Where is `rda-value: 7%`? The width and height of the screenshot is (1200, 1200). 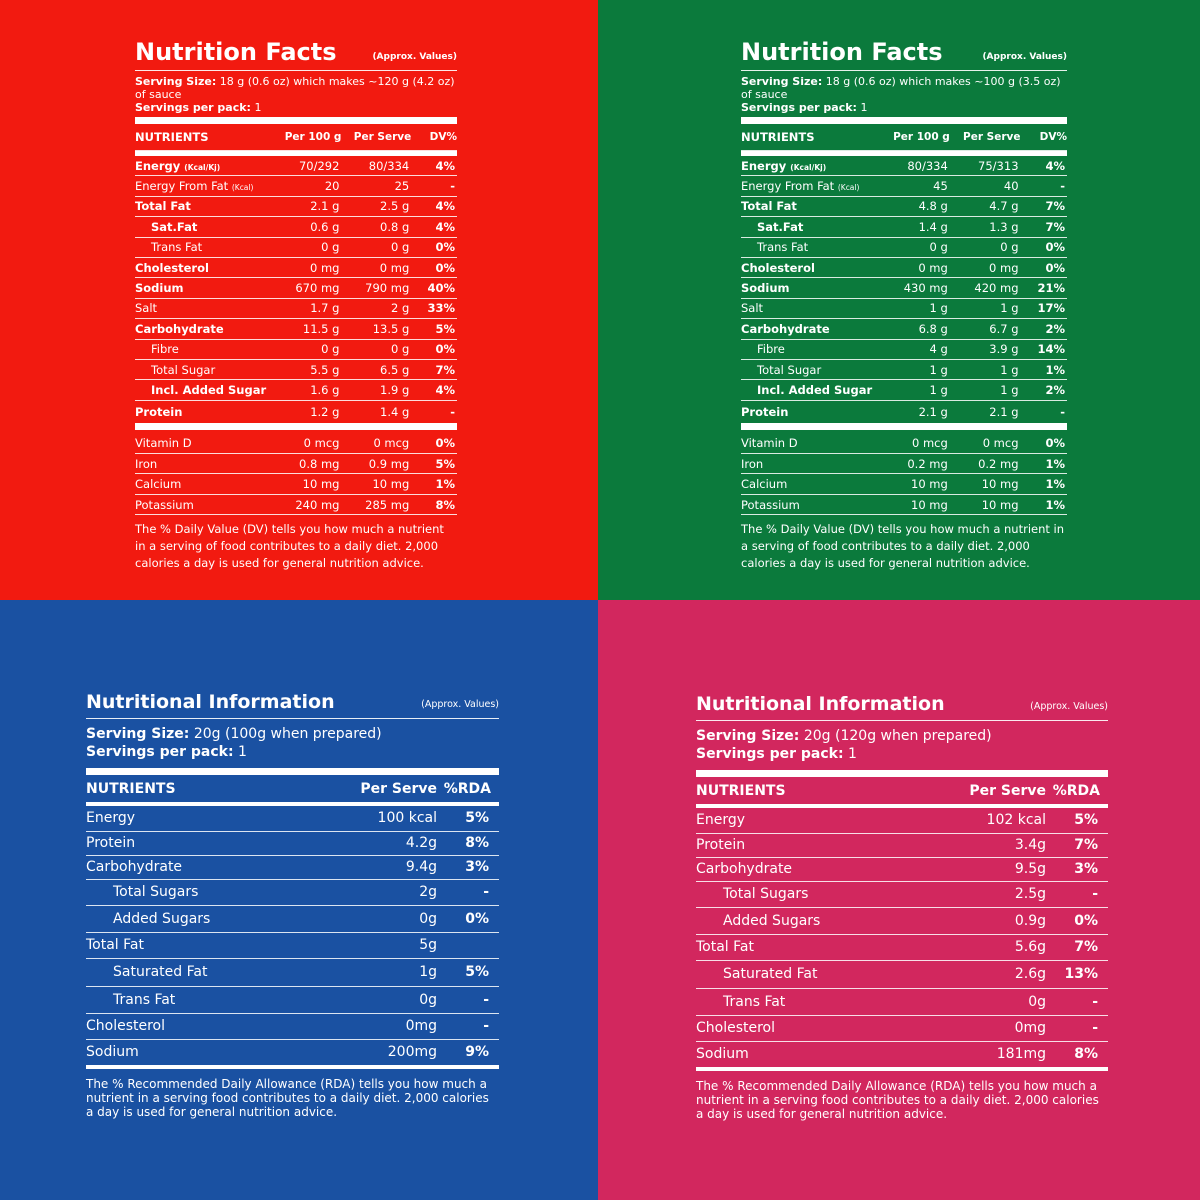 rda-value: 7% is located at coordinates (1077, 947).